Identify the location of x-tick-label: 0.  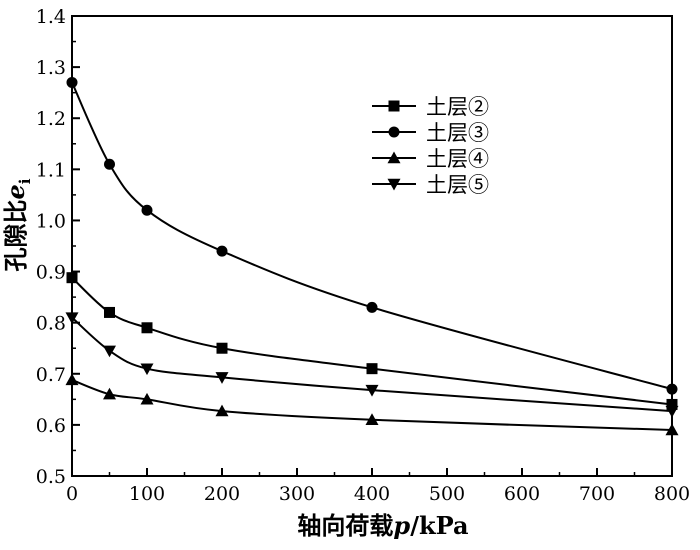
(72, 494).